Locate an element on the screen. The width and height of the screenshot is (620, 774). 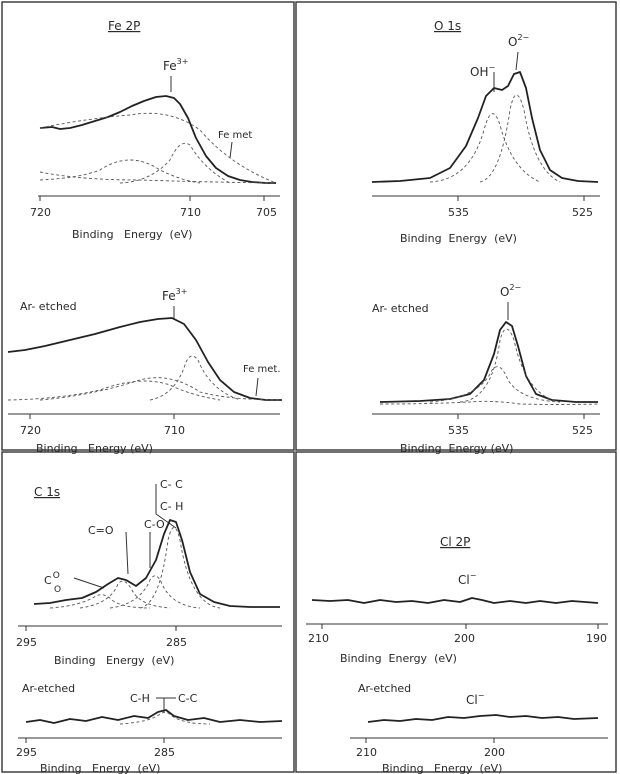
c1s-etched-spectrum is located at coordinates (154, 716).